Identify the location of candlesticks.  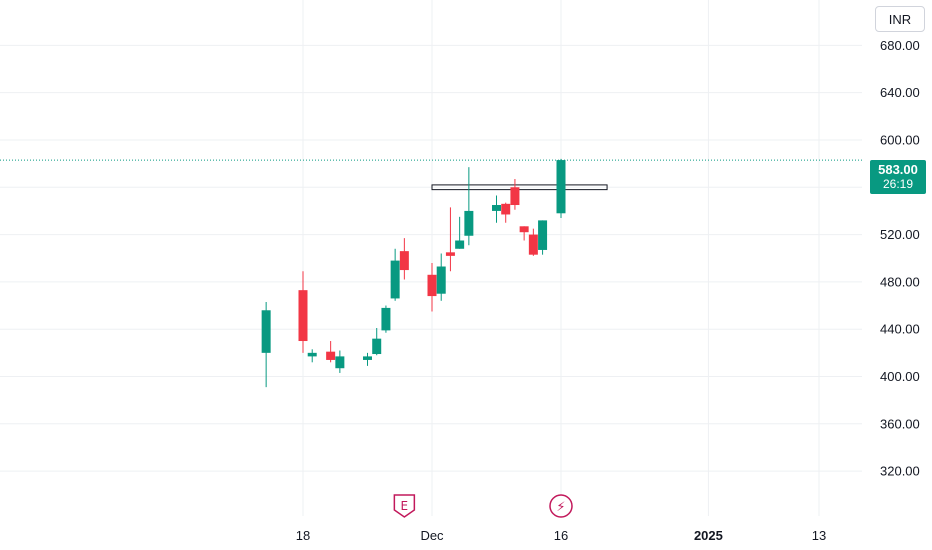
(413, 273).